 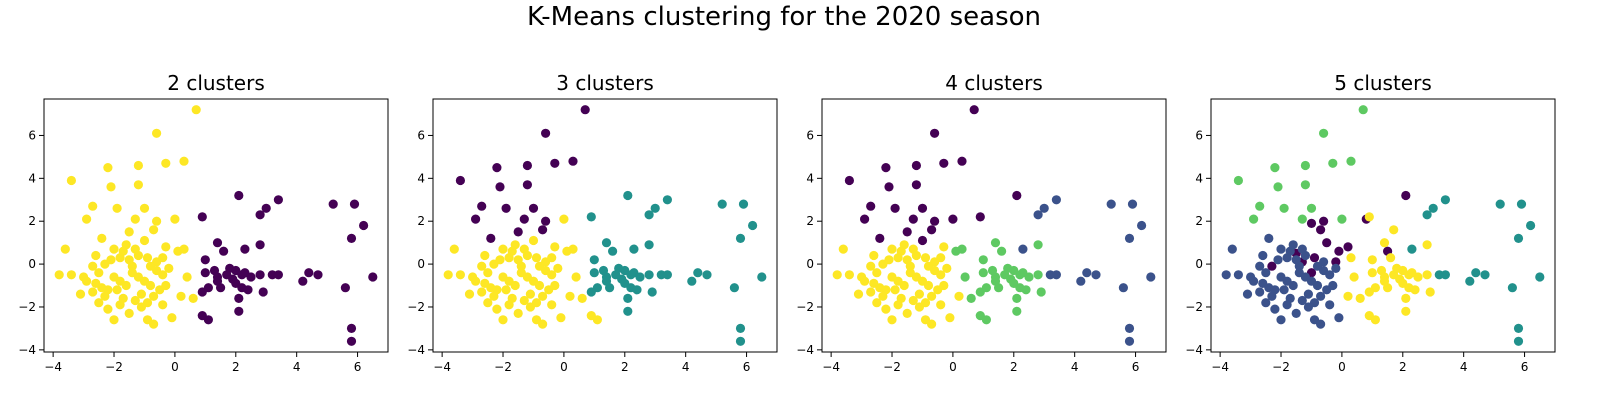 What do you see at coordinates (27, 307) in the screenshot?
I see `y-tick-label: −2` at bounding box center [27, 307].